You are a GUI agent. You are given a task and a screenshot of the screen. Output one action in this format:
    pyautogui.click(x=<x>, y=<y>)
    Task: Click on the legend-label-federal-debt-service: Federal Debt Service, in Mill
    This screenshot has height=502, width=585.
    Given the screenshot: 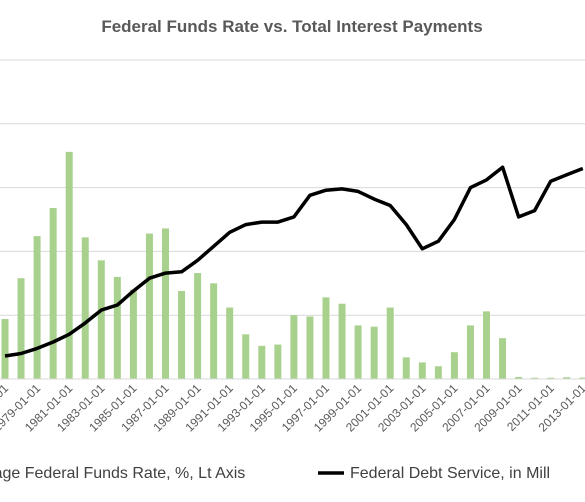 What is the action you would take?
    pyautogui.click(x=450, y=473)
    